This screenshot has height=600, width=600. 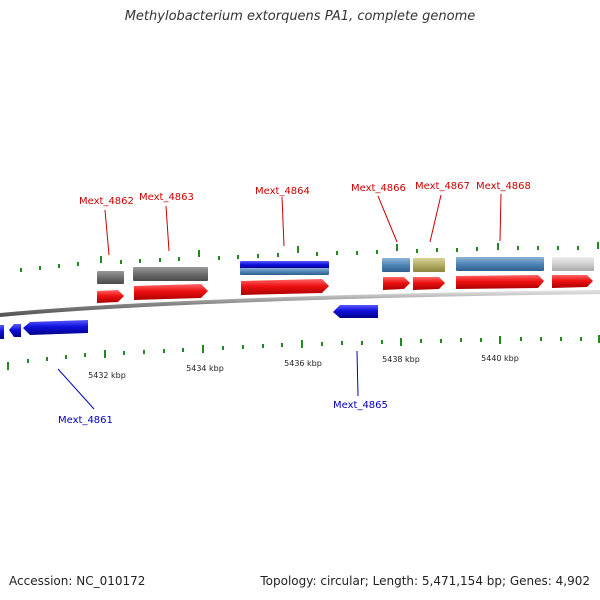 I want to click on annotation-track, so click(x=345, y=270).